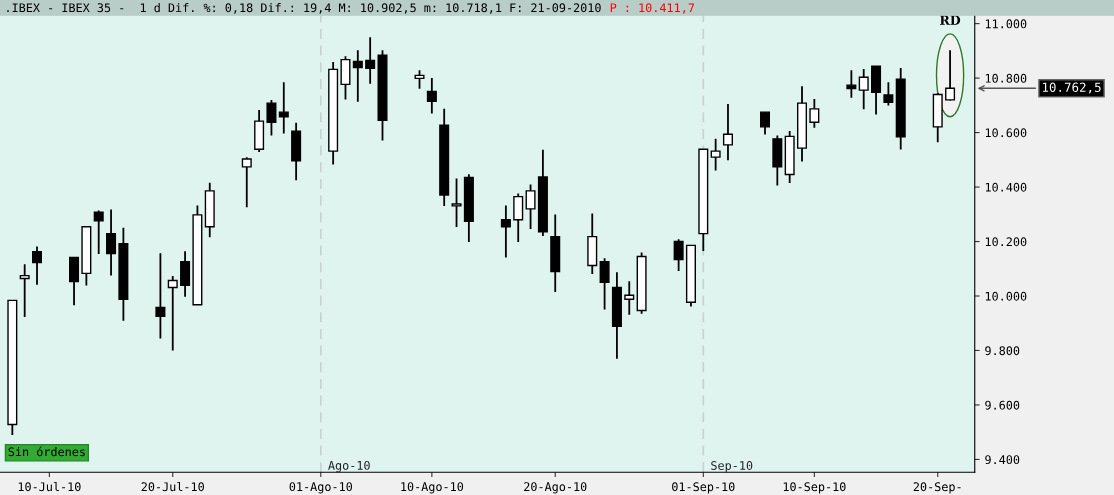 The image size is (1114, 495). What do you see at coordinates (1002, 460) in the screenshot?
I see `y-tick-label: 9.400` at bounding box center [1002, 460].